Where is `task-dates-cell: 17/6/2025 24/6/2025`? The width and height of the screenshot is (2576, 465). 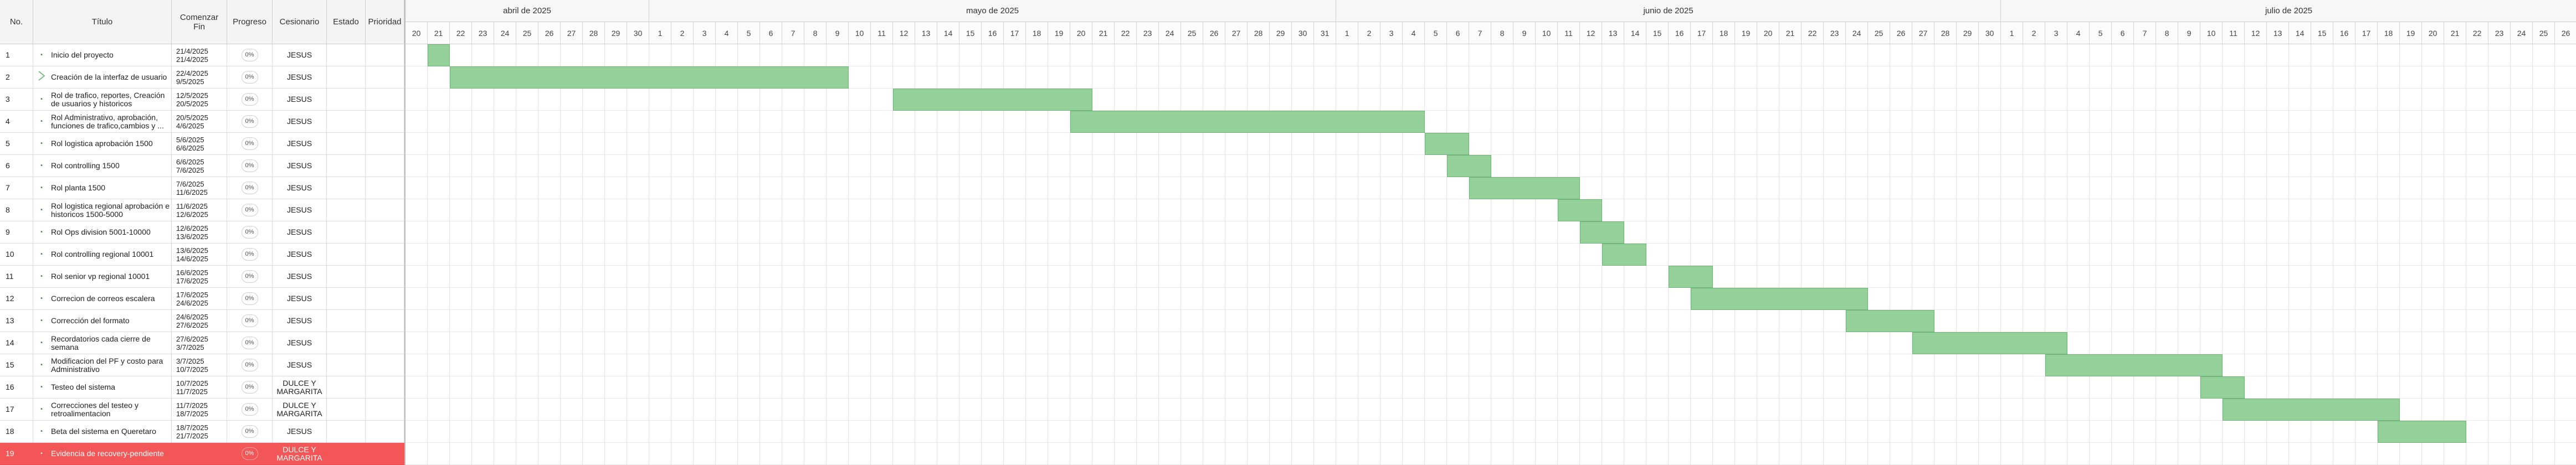 task-dates-cell: 17/6/2025 24/6/2025 is located at coordinates (199, 299).